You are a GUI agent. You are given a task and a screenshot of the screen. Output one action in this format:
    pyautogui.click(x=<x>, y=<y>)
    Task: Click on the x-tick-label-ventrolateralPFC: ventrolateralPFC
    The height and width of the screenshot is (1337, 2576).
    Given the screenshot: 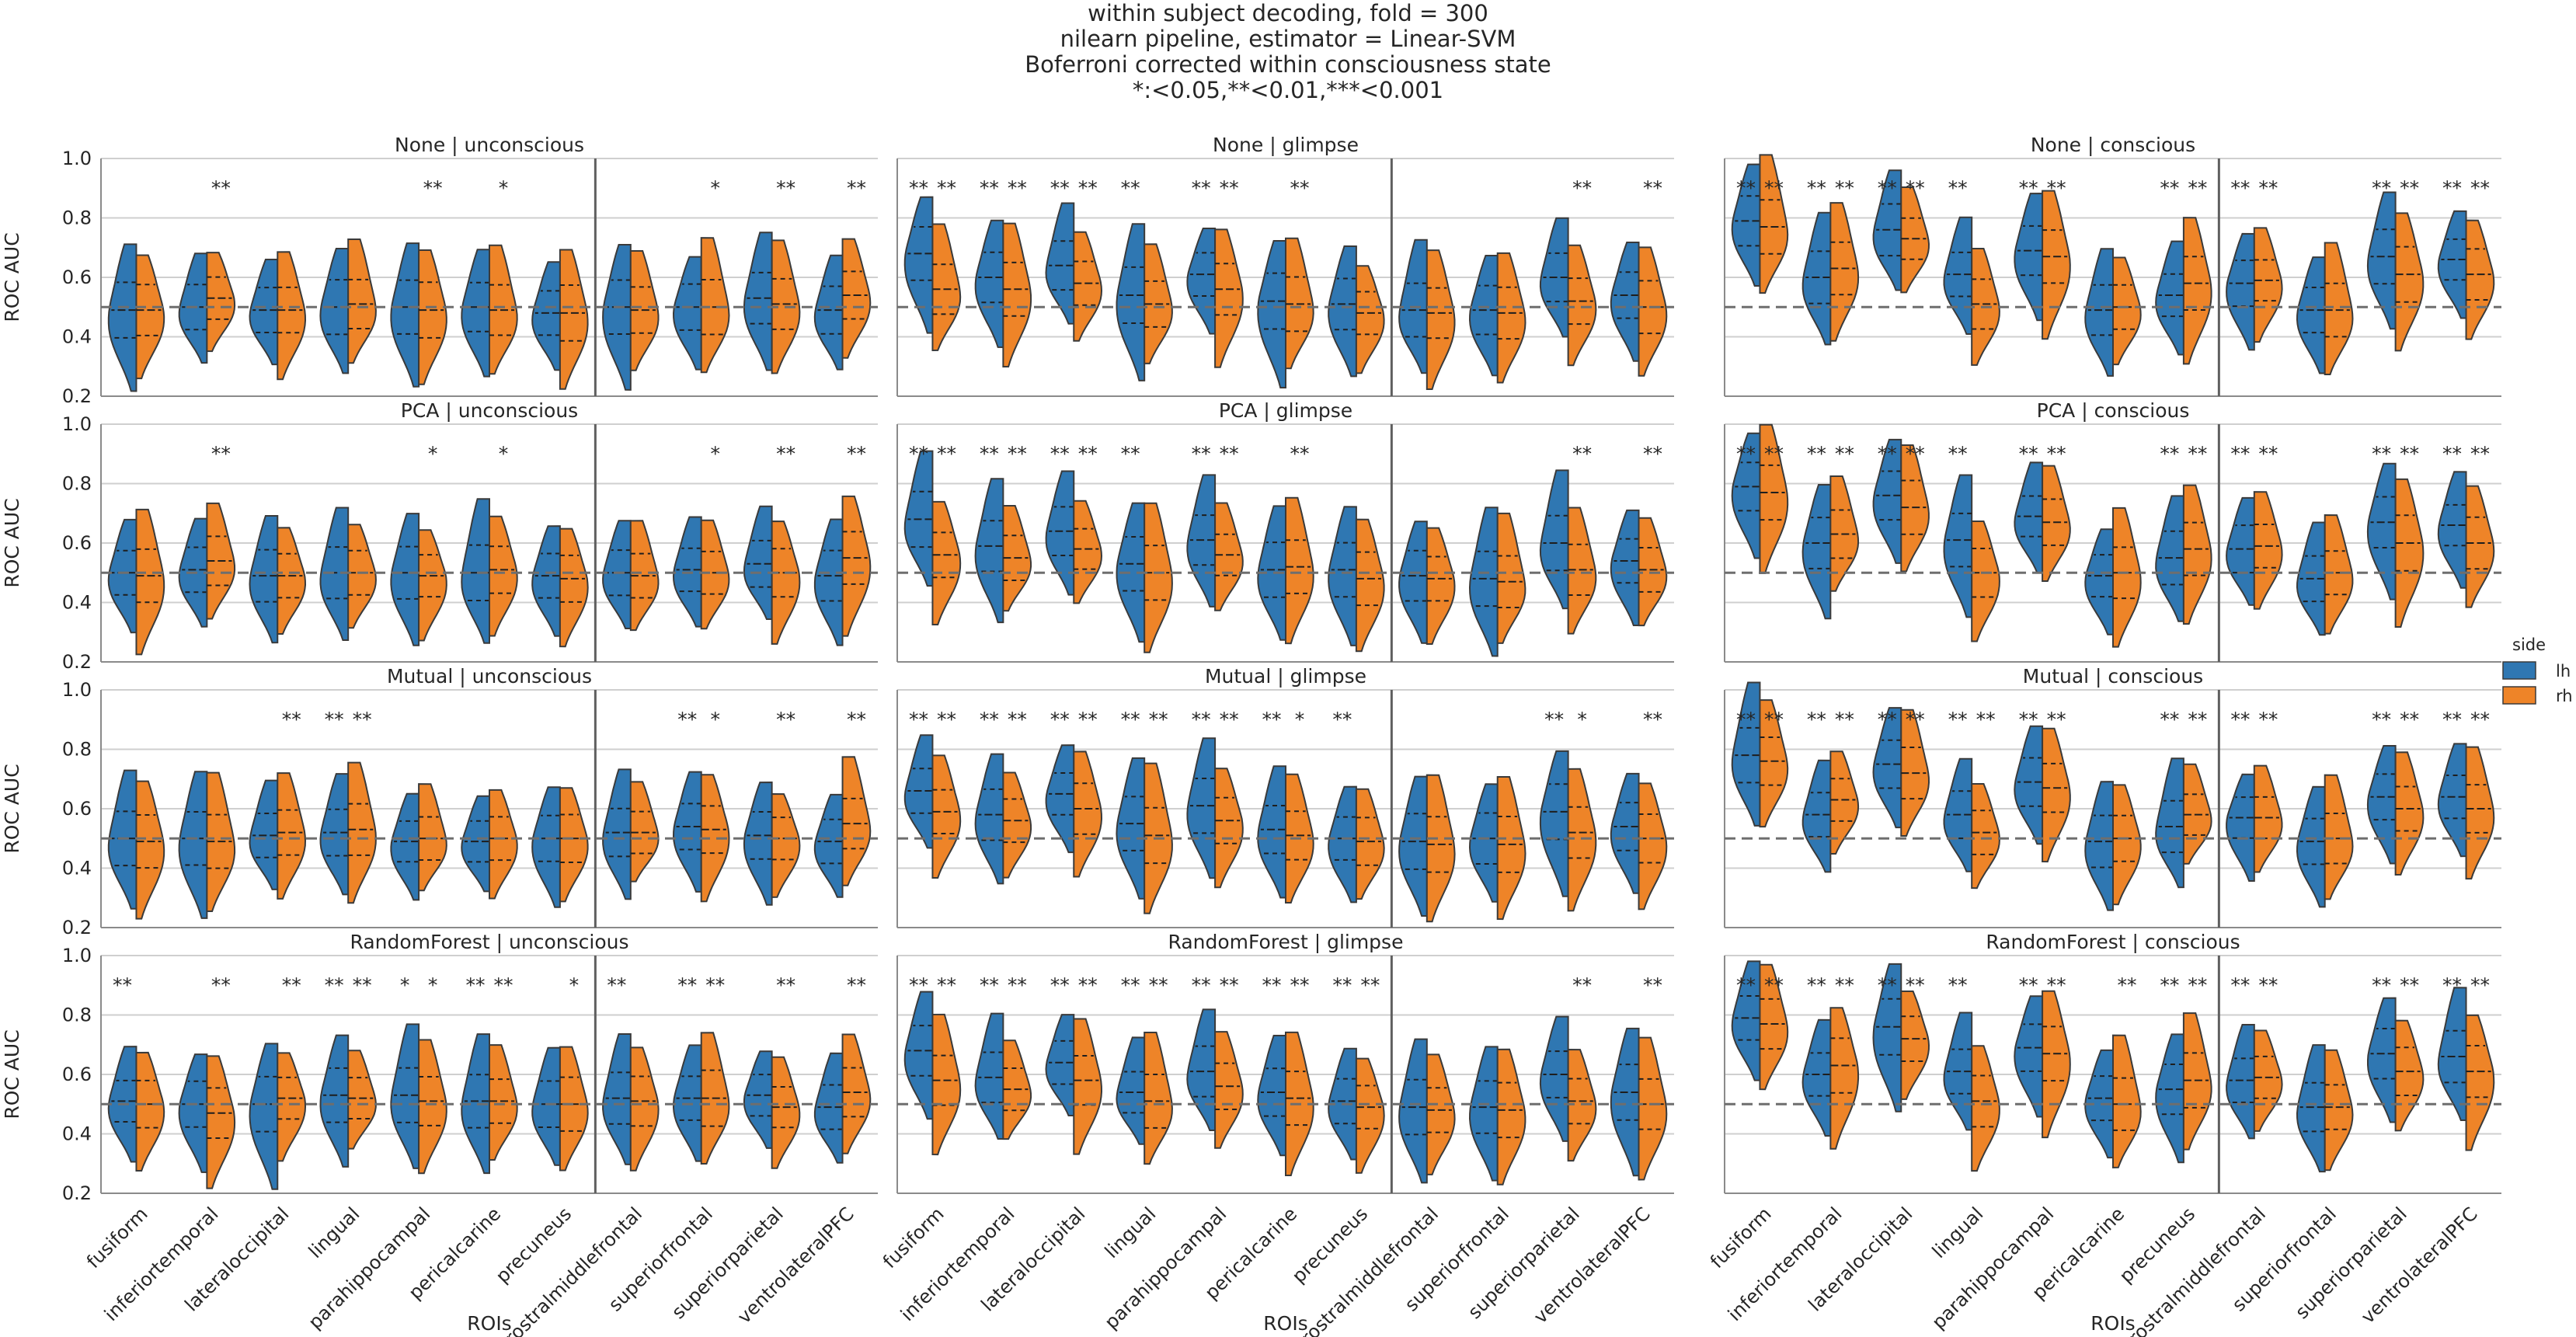 What is the action you would take?
    pyautogui.click(x=795, y=1265)
    